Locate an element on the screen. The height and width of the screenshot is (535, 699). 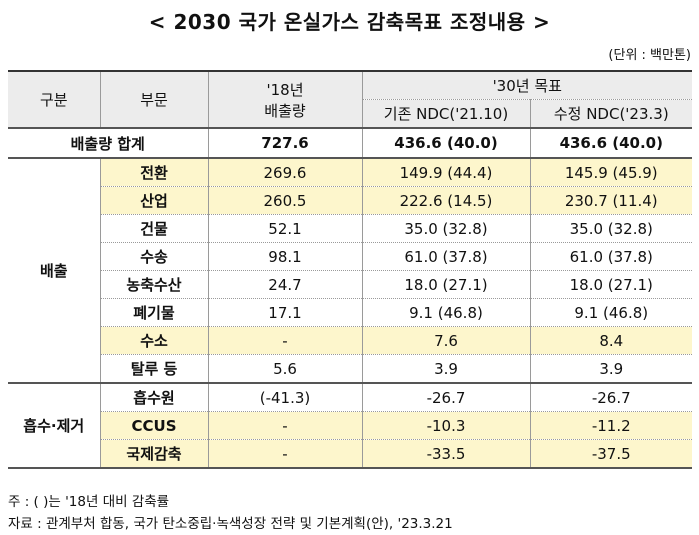
header-2018-line2: 배출량 is located at coordinates (285, 110).